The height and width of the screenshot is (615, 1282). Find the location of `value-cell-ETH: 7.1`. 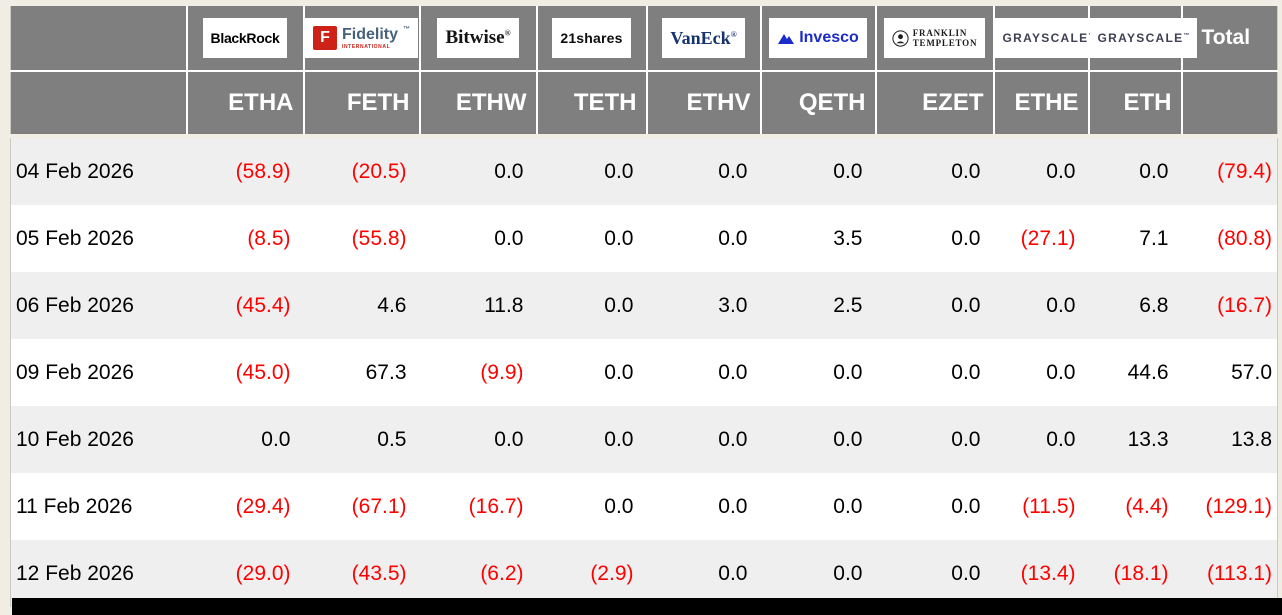

value-cell-ETH: 7.1 is located at coordinates (1154, 238).